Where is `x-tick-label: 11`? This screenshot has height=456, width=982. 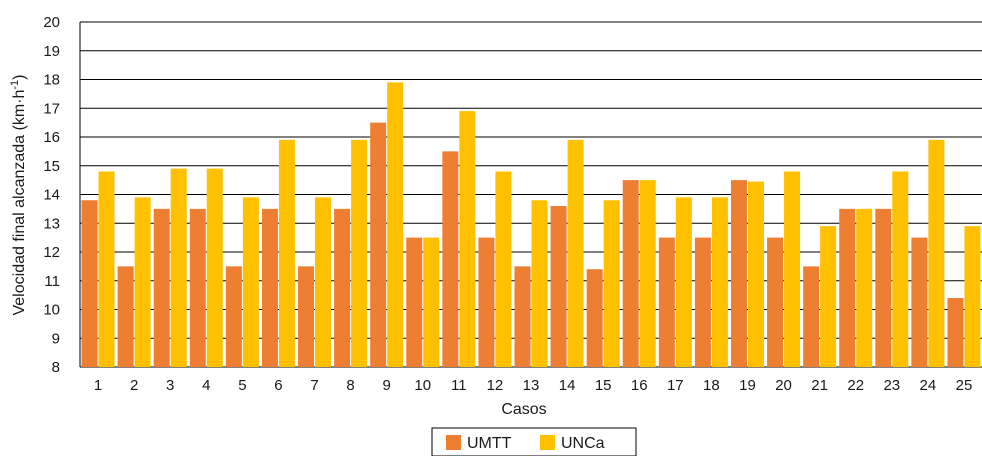
x-tick-label: 11 is located at coordinates (459, 385).